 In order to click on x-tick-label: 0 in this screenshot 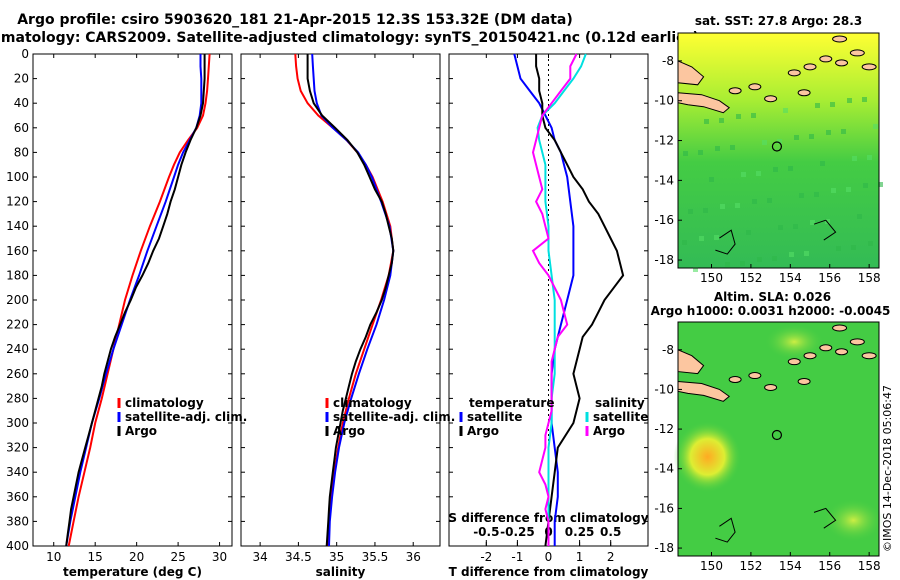, I will do `click(549, 557)`.